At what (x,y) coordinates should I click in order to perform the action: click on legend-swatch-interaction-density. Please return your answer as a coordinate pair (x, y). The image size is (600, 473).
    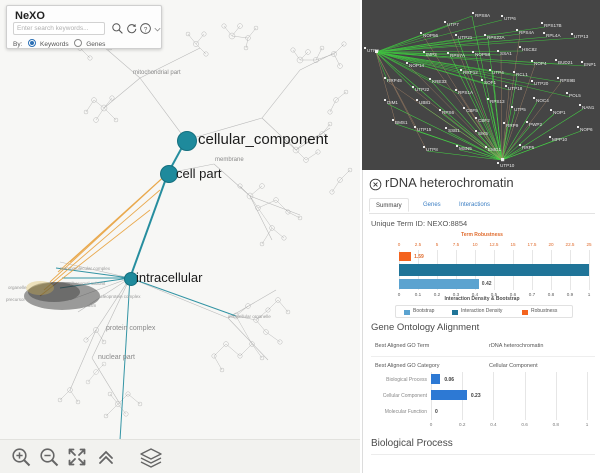
    Looking at the image, I should click on (455, 312).